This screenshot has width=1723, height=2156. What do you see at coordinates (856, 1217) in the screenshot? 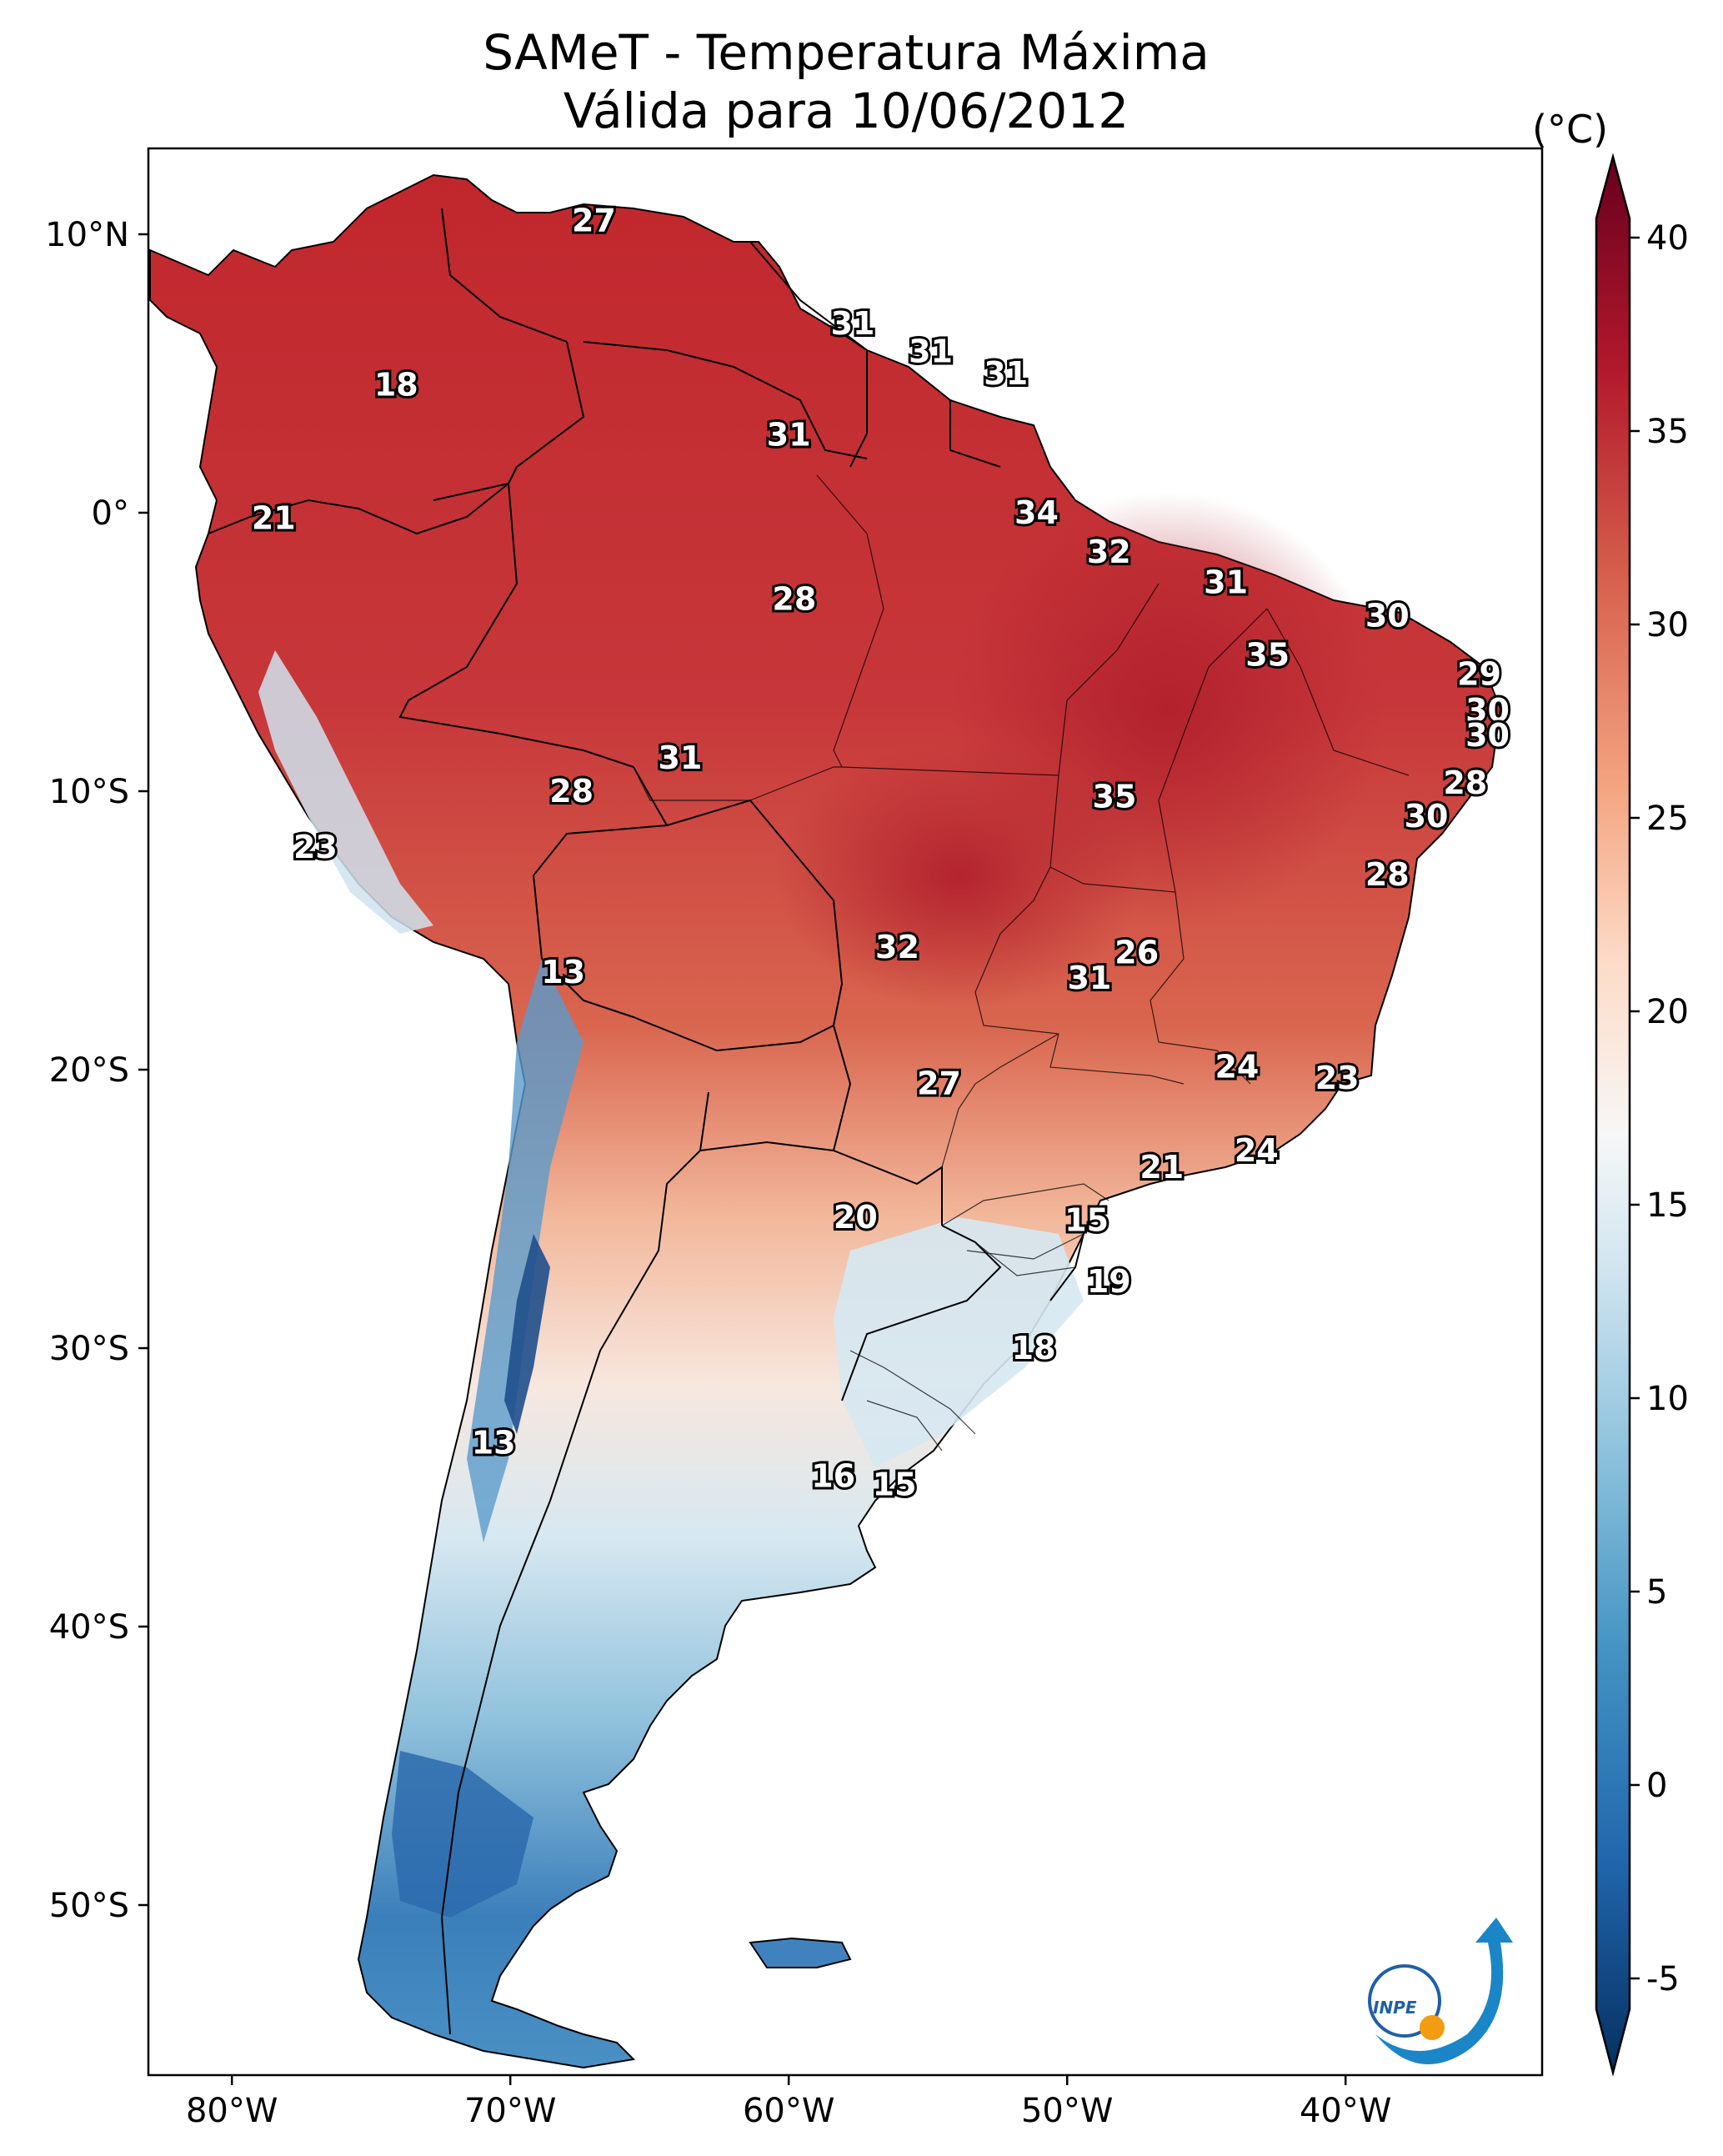
I see `city-temperature-label: 20` at bounding box center [856, 1217].